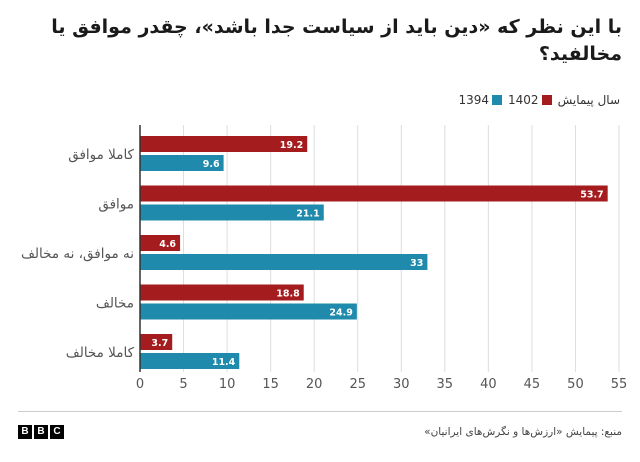  Describe the element at coordinates (357, 384) in the screenshot. I see `x-tick-label: 25` at that location.